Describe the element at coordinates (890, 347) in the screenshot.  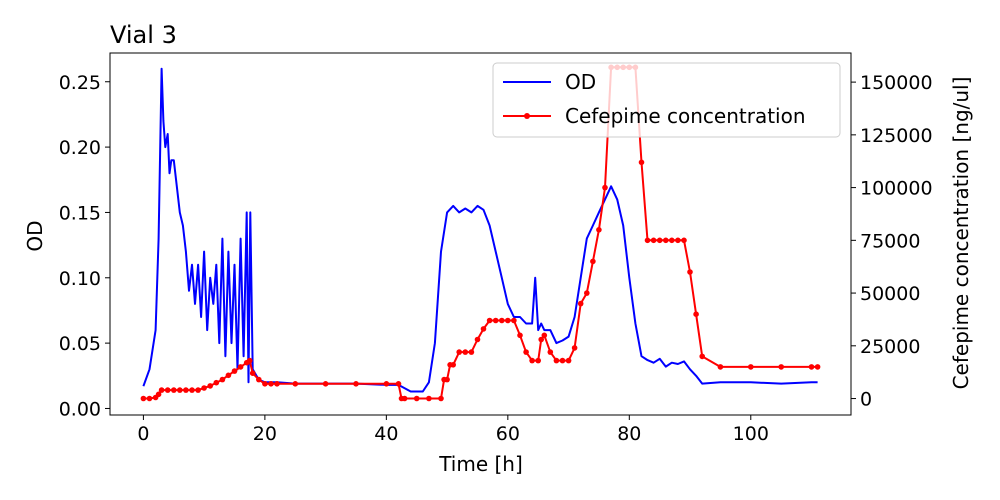
I see `y-right-tick-label: 25000` at that location.